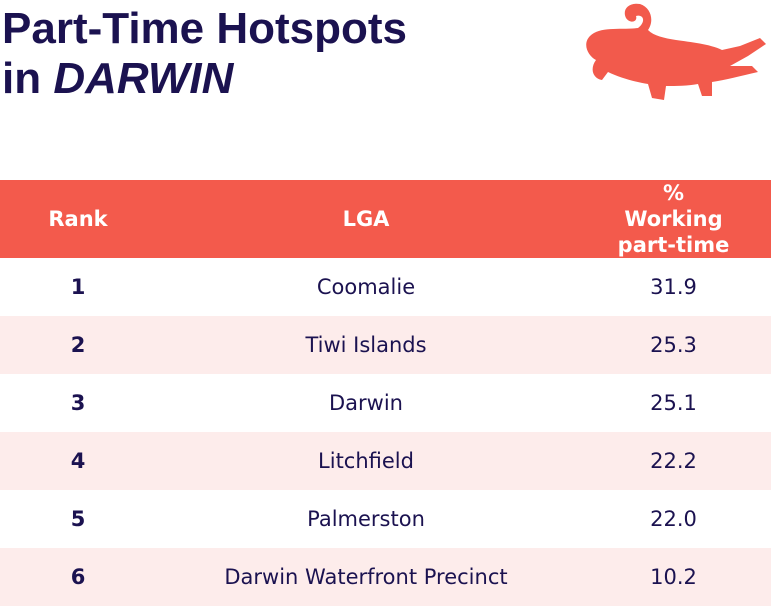  I want to click on title-line: Part-Time Hotspots, so click(205, 28).